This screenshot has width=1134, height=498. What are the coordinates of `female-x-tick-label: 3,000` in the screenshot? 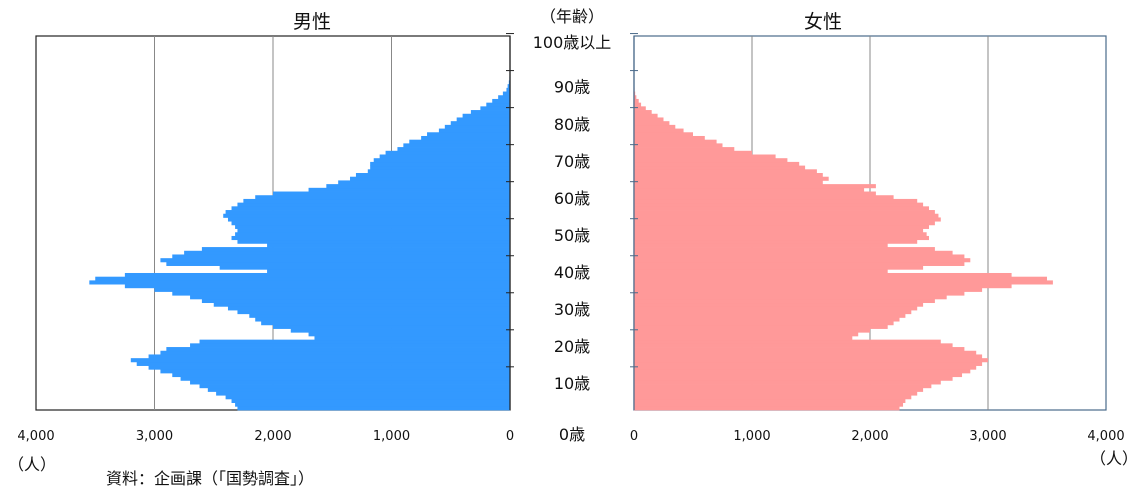 It's located at (987, 436).